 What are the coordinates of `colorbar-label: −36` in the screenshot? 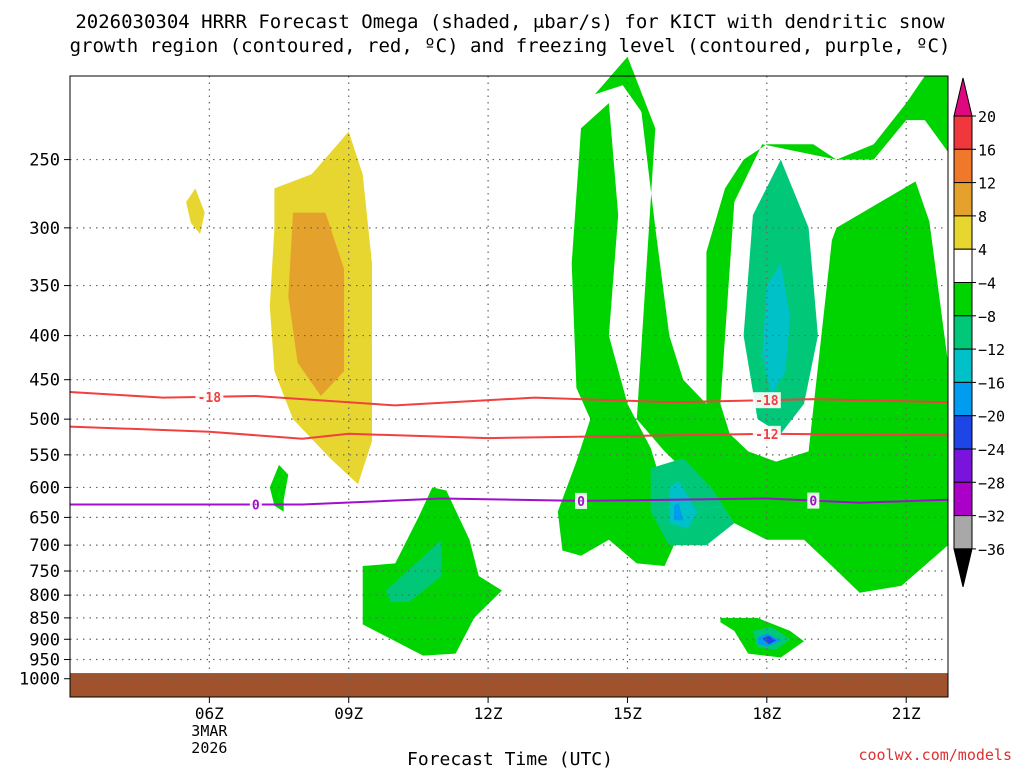 It's located at (991, 550).